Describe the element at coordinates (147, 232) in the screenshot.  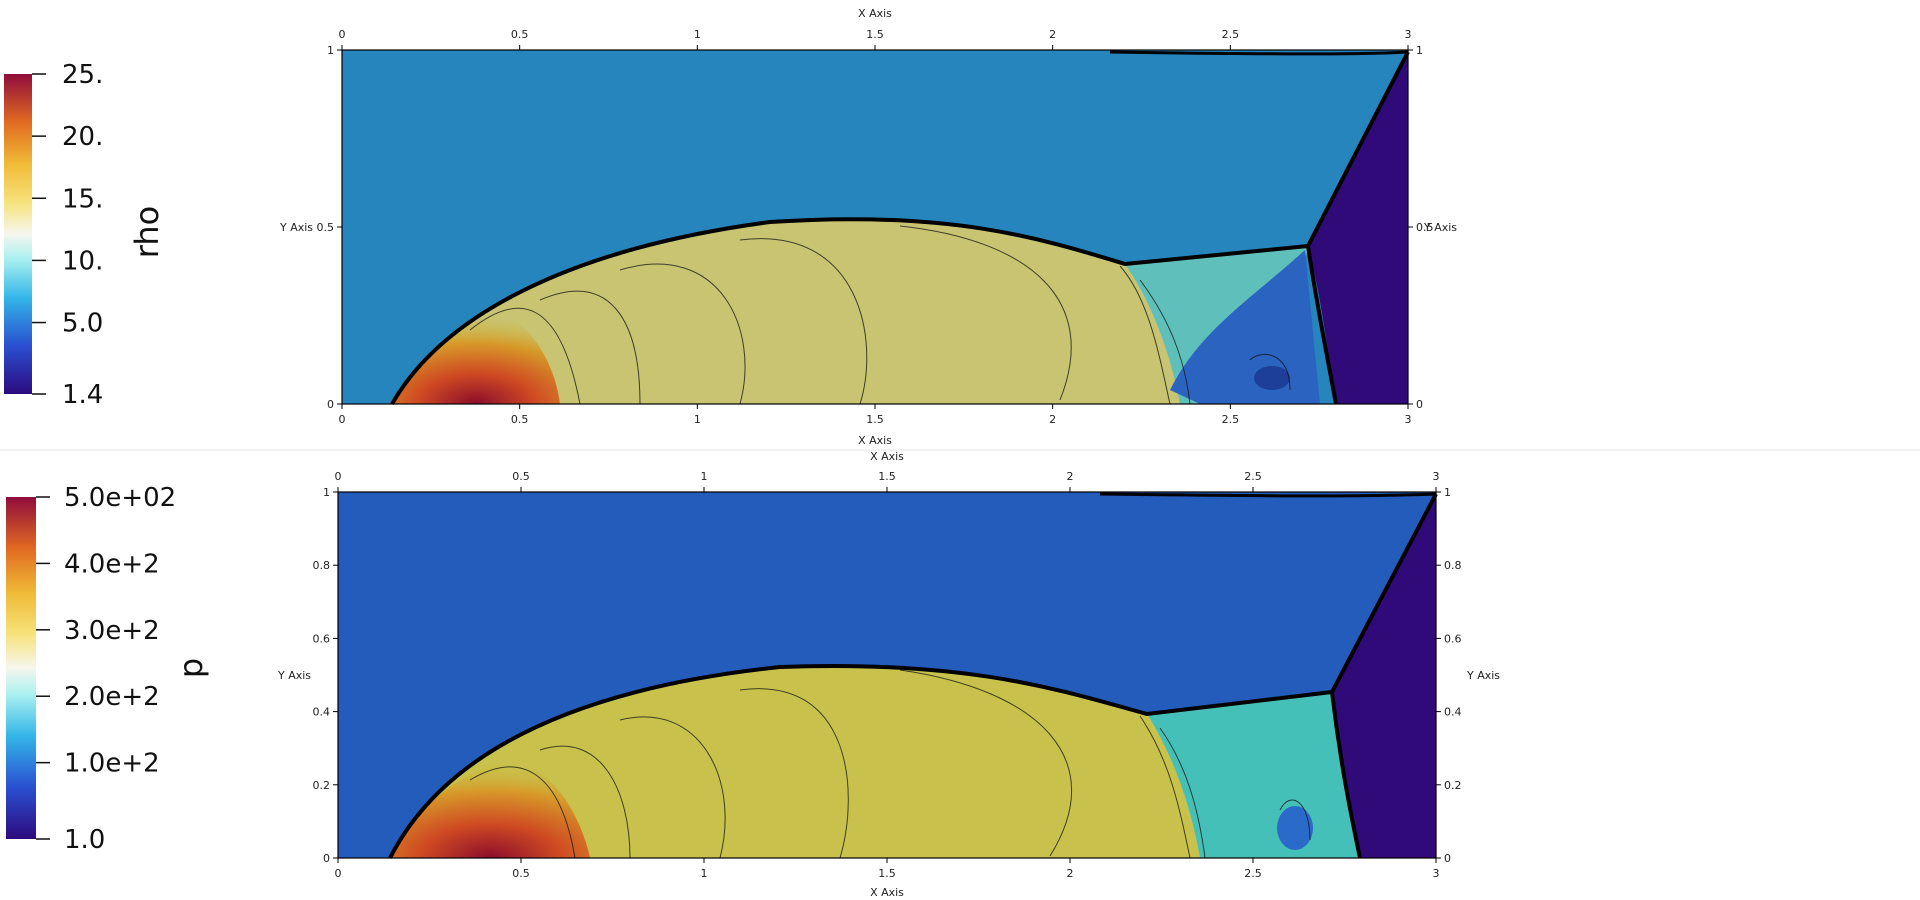
I see `rho-colorbar-title: rho` at that location.